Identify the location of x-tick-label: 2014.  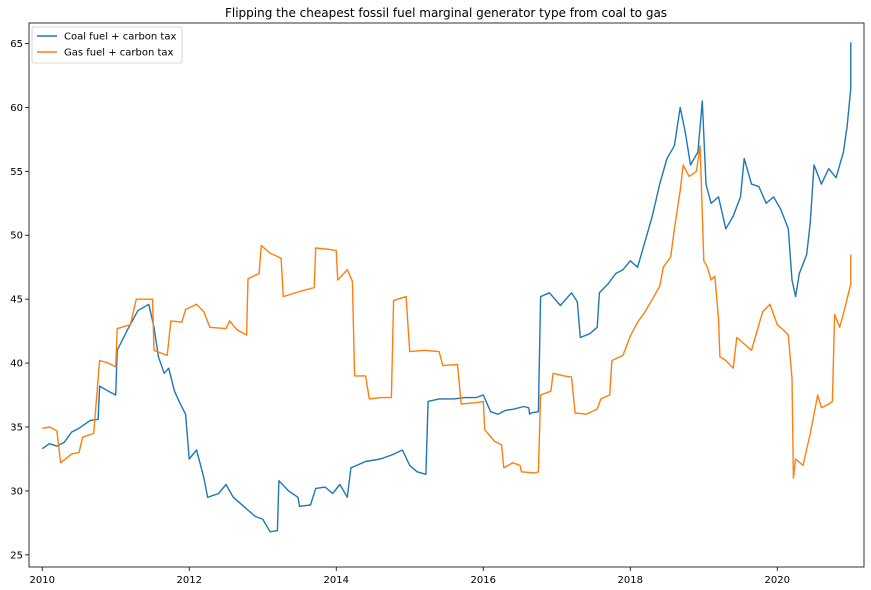
(336, 580).